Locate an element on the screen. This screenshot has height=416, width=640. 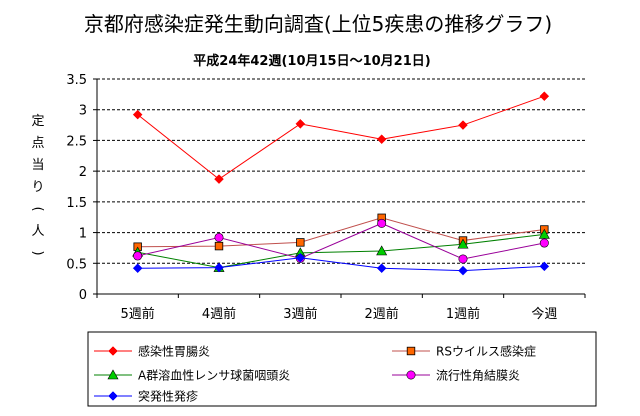
legend-box is located at coordinates (342, 369).